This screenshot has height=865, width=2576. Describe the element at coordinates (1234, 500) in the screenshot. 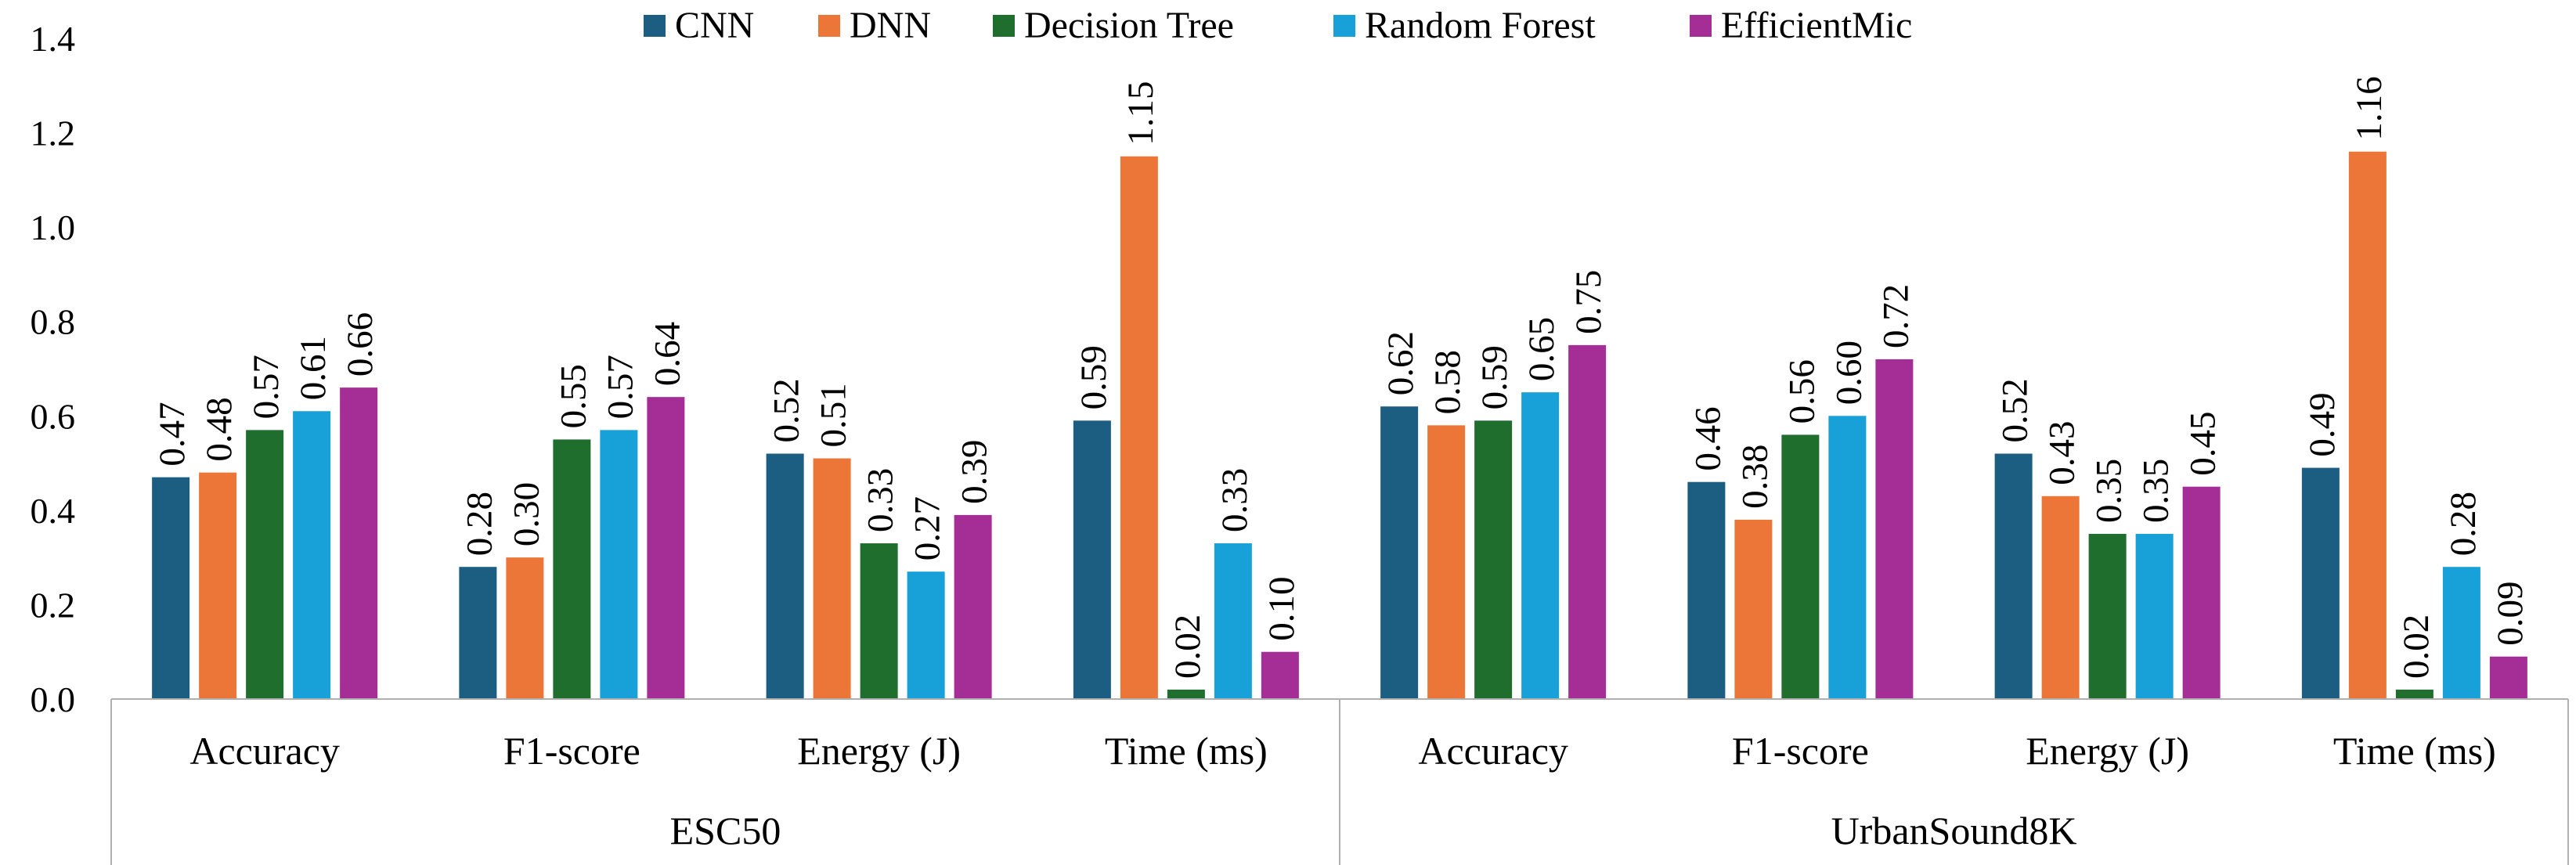

I see `data-label-random-forest: 0.33` at that location.